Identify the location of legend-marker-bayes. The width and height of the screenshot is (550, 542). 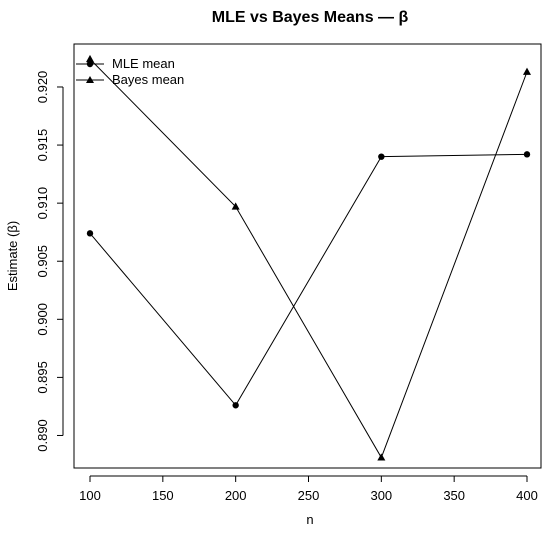
(90, 79).